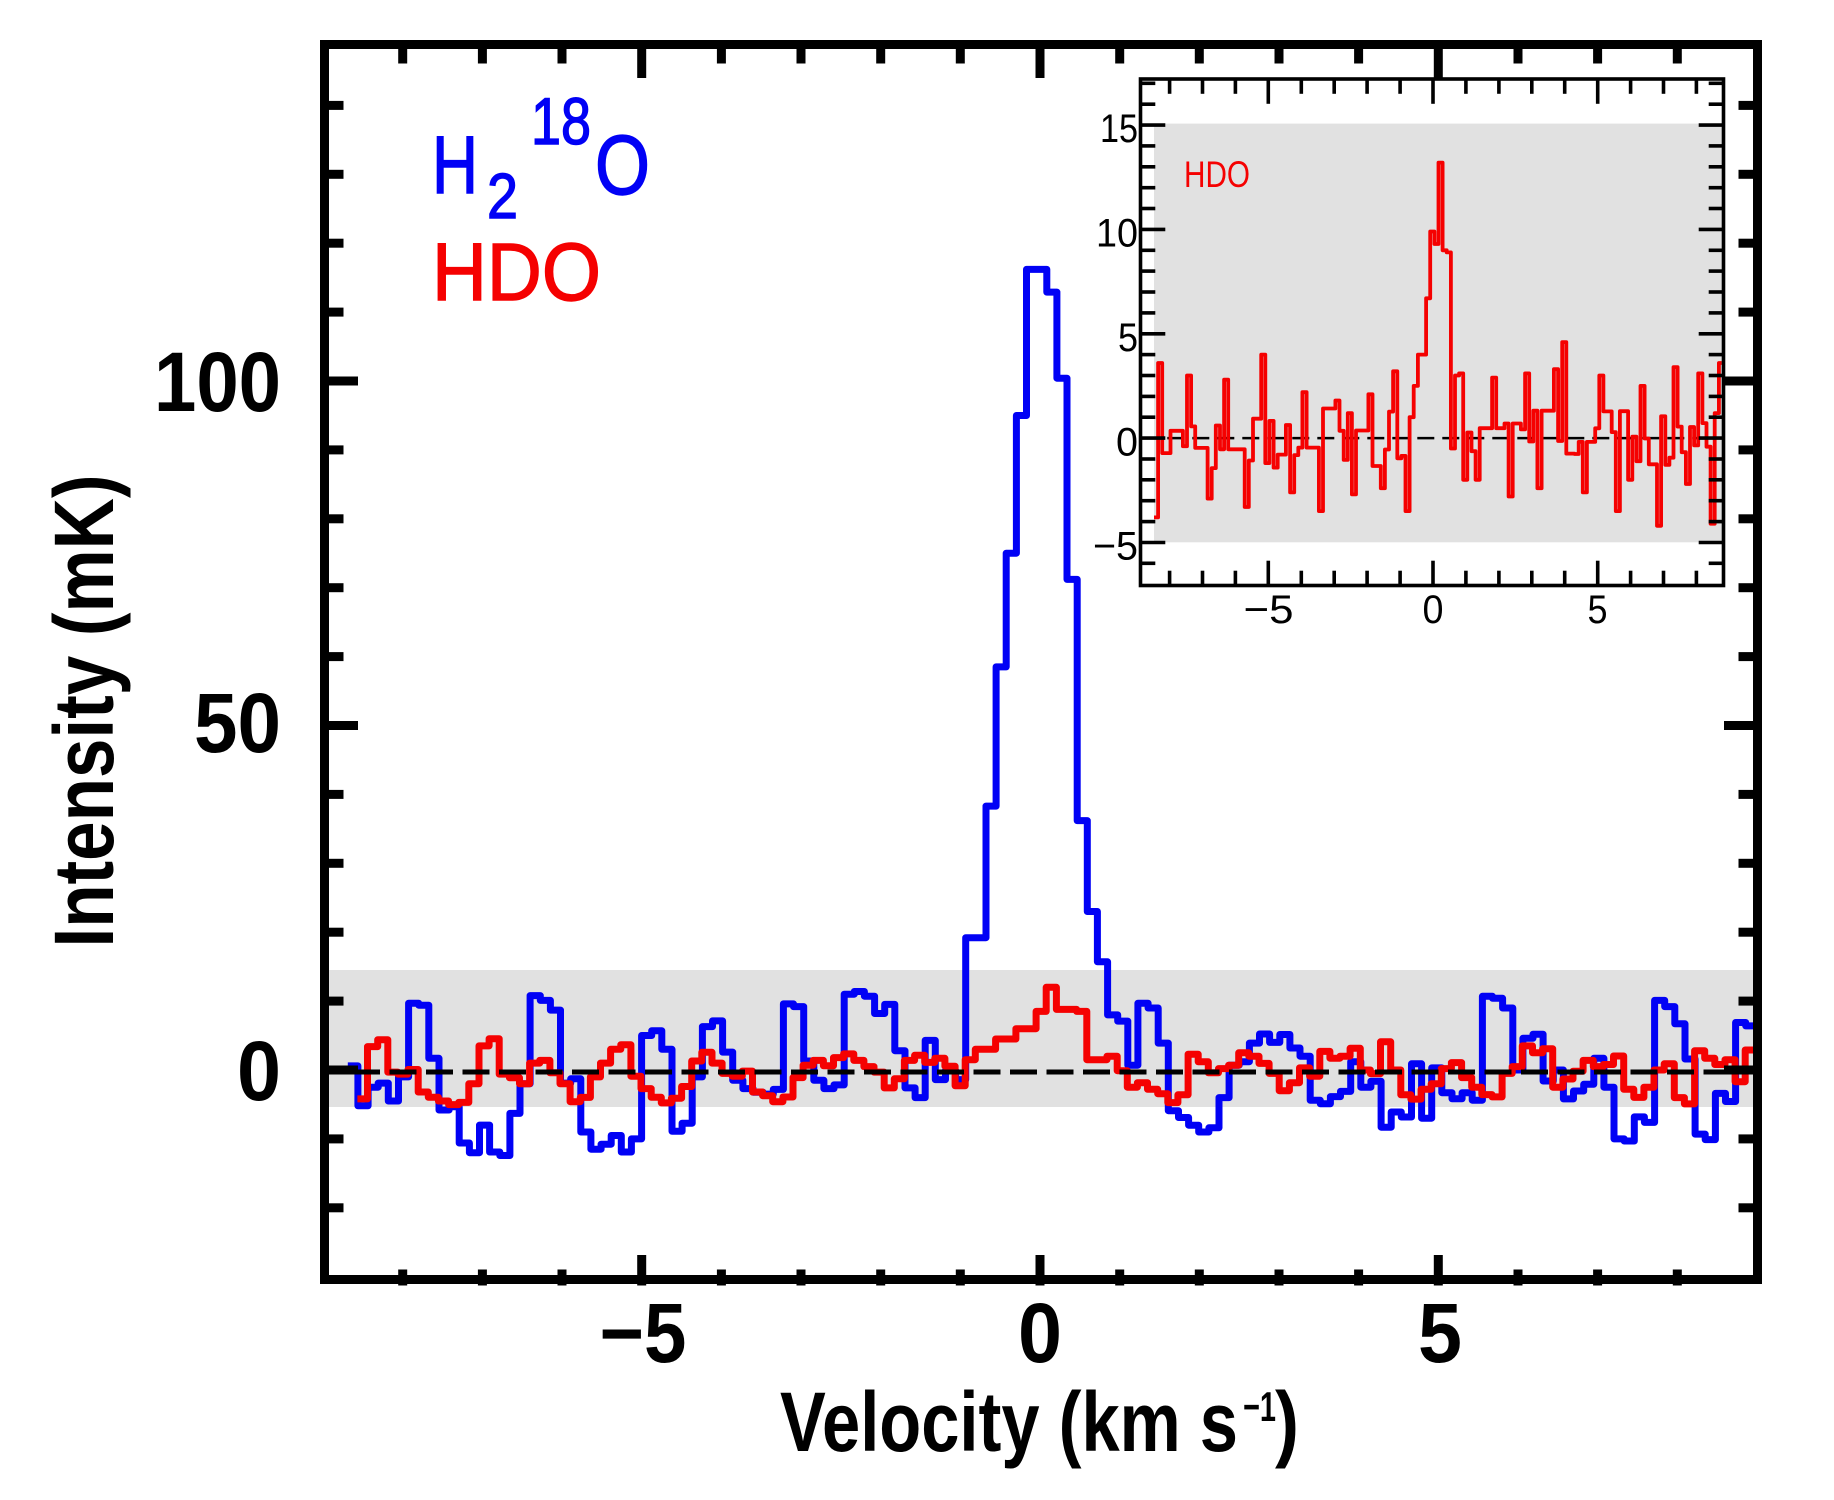 The height and width of the screenshot is (1500, 1834). What do you see at coordinates (455, 165) in the screenshot?
I see `svg-text: H` at bounding box center [455, 165].